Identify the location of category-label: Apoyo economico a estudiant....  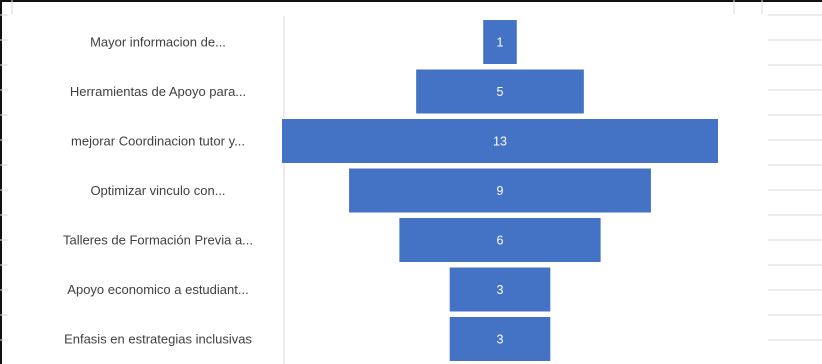
(157, 289).